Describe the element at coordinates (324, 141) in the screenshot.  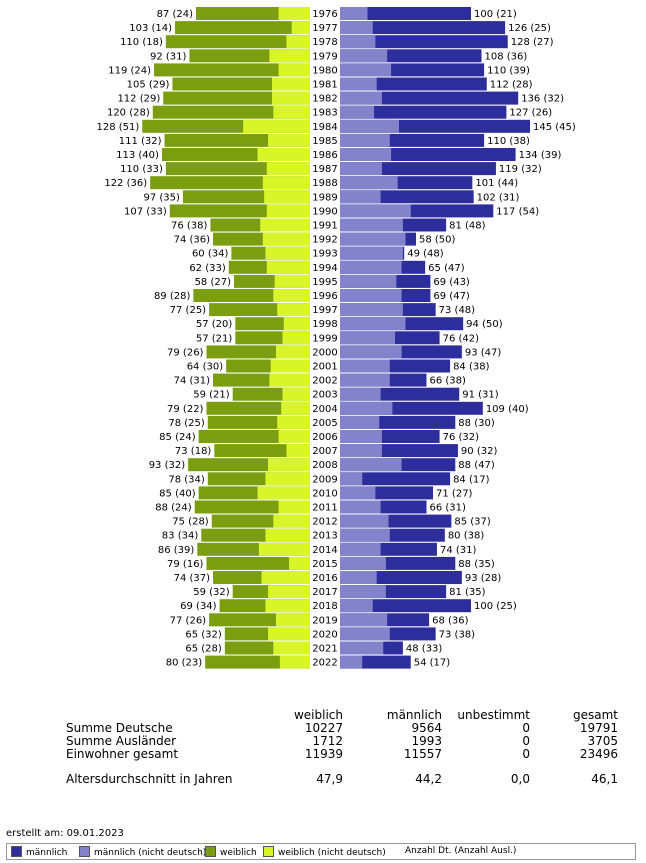
I see `year-label-1985: 1985` at that location.